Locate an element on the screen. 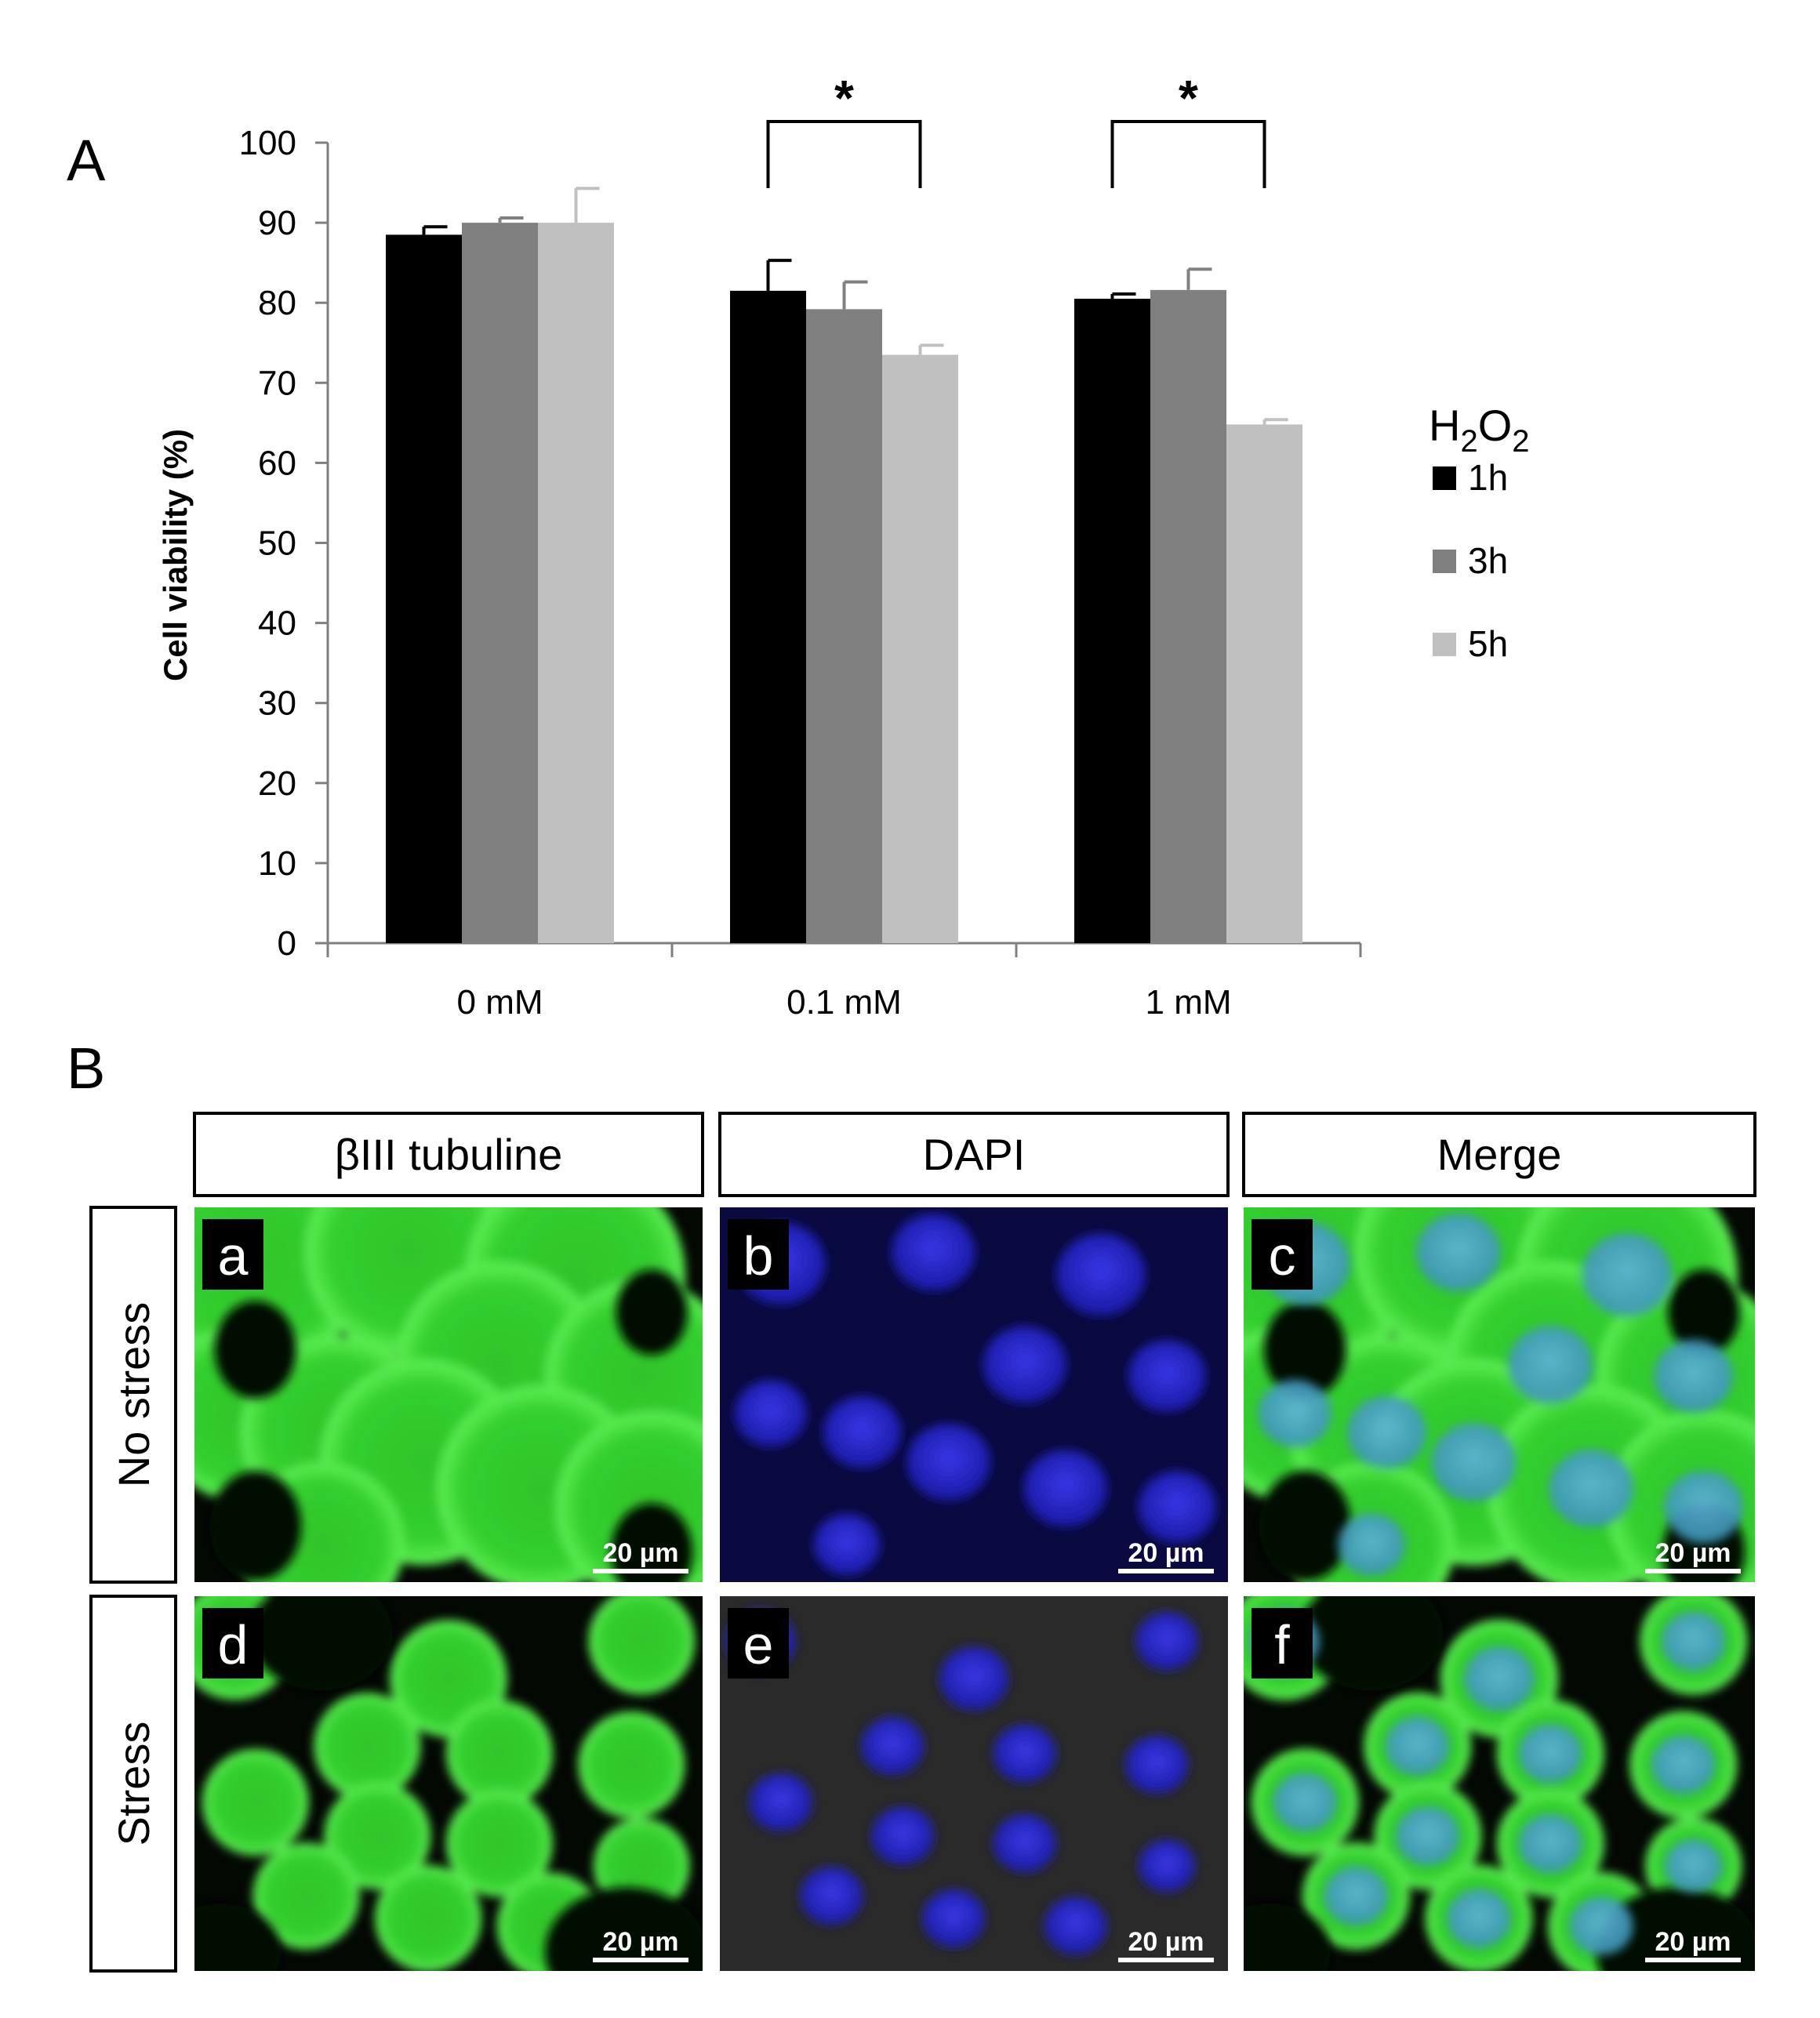 The width and height of the screenshot is (1820, 2018). micrograph-letter: a is located at coordinates (233, 1256).